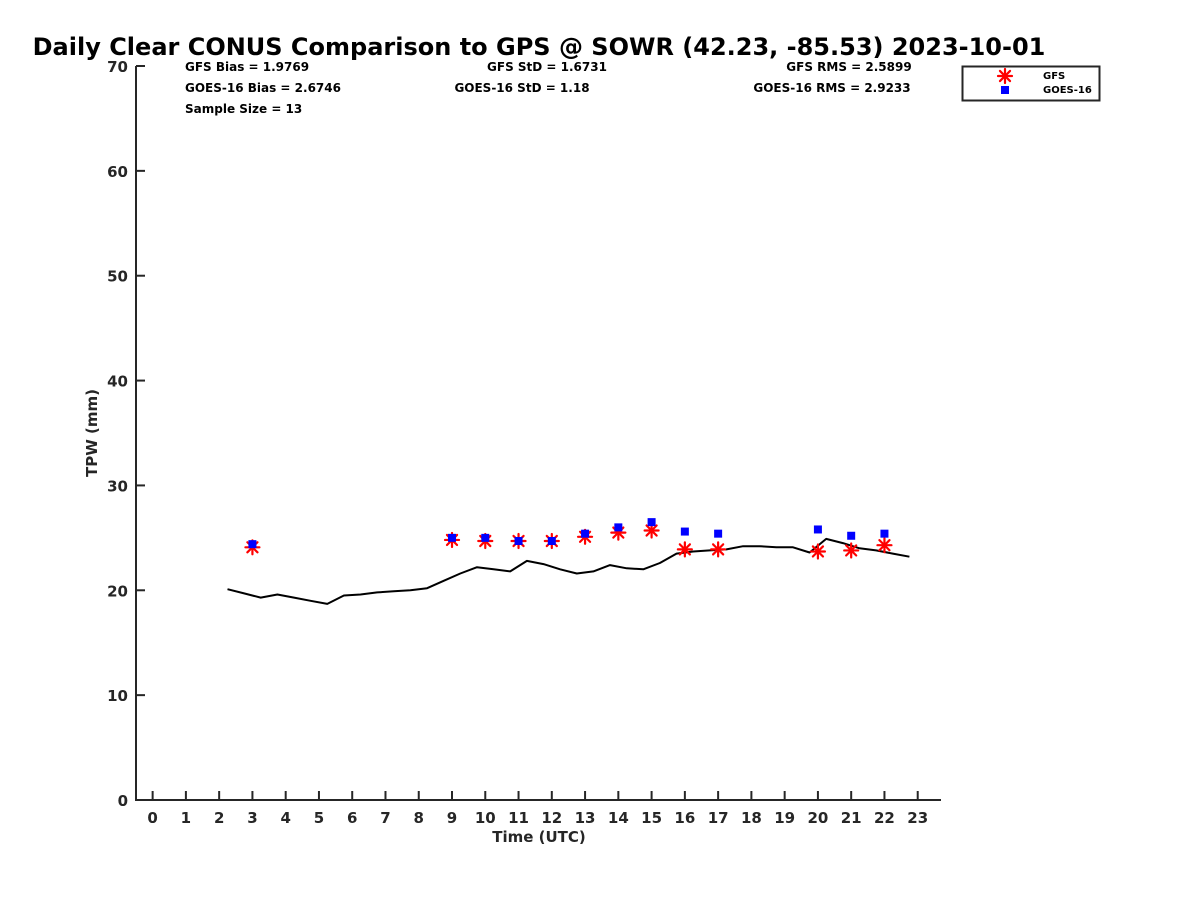  What do you see at coordinates (817, 818) in the screenshot?
I see `x-tick-label: 20` at bounding box center [817, 818].